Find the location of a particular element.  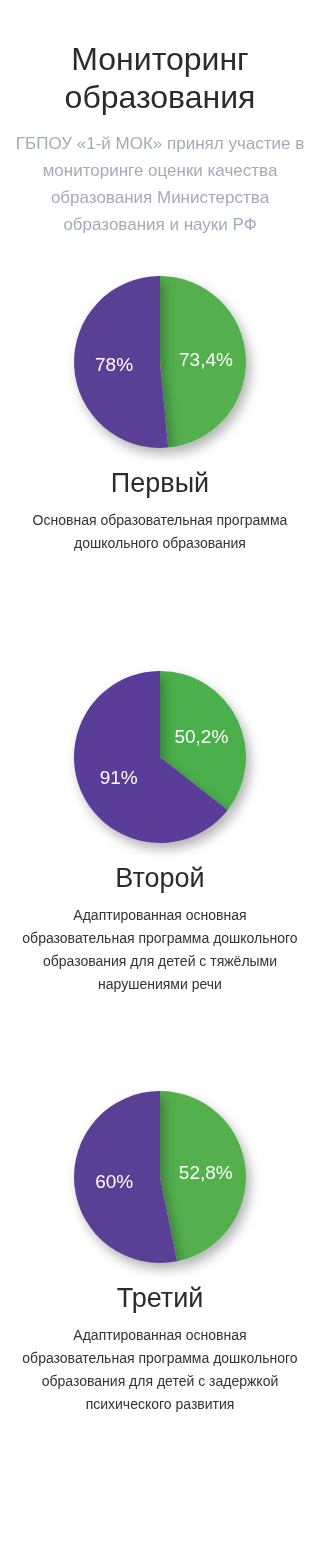

text: ГБПОУ «1-й МОК» принял участие в мониторинге оценки качества образования Министерства образования и науки РФ is located at coordinates (160, 184).